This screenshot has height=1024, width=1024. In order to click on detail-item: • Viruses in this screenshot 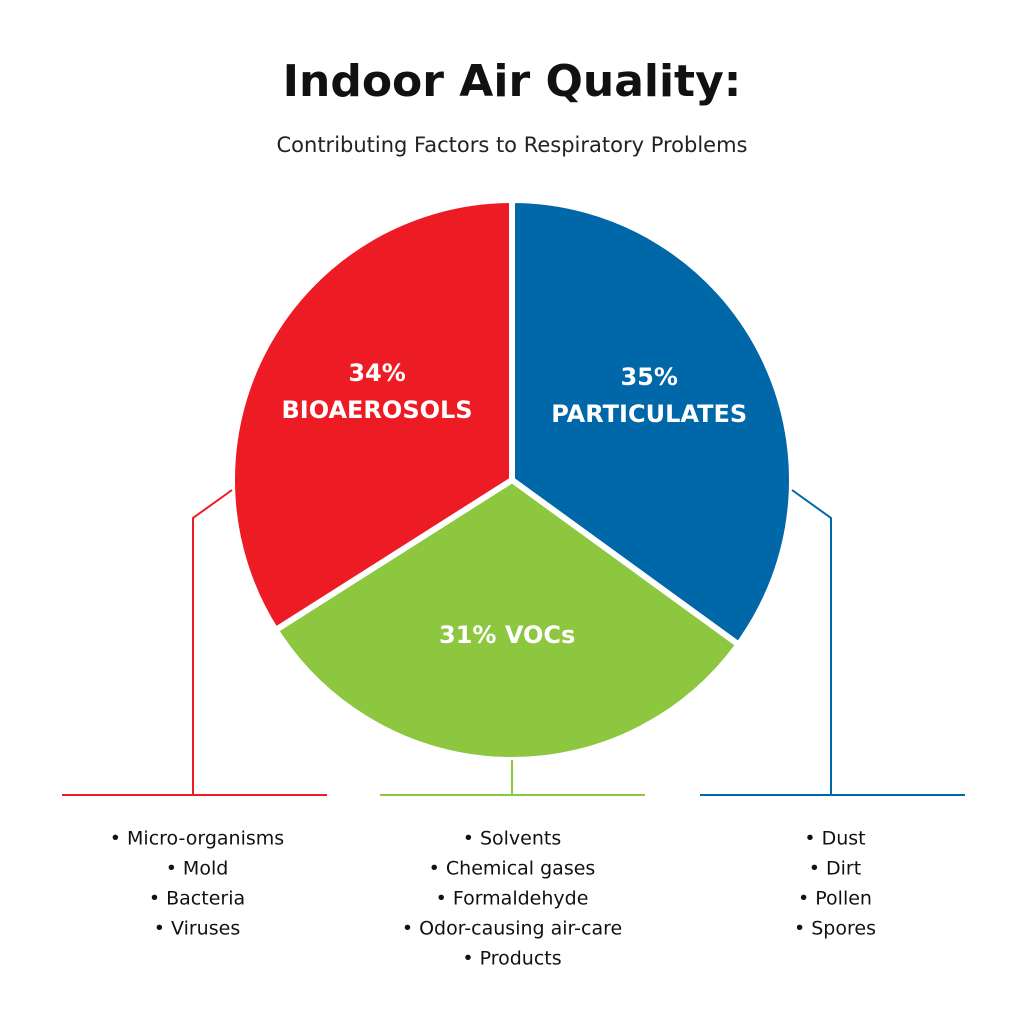, I will do `click(197, 929)`.